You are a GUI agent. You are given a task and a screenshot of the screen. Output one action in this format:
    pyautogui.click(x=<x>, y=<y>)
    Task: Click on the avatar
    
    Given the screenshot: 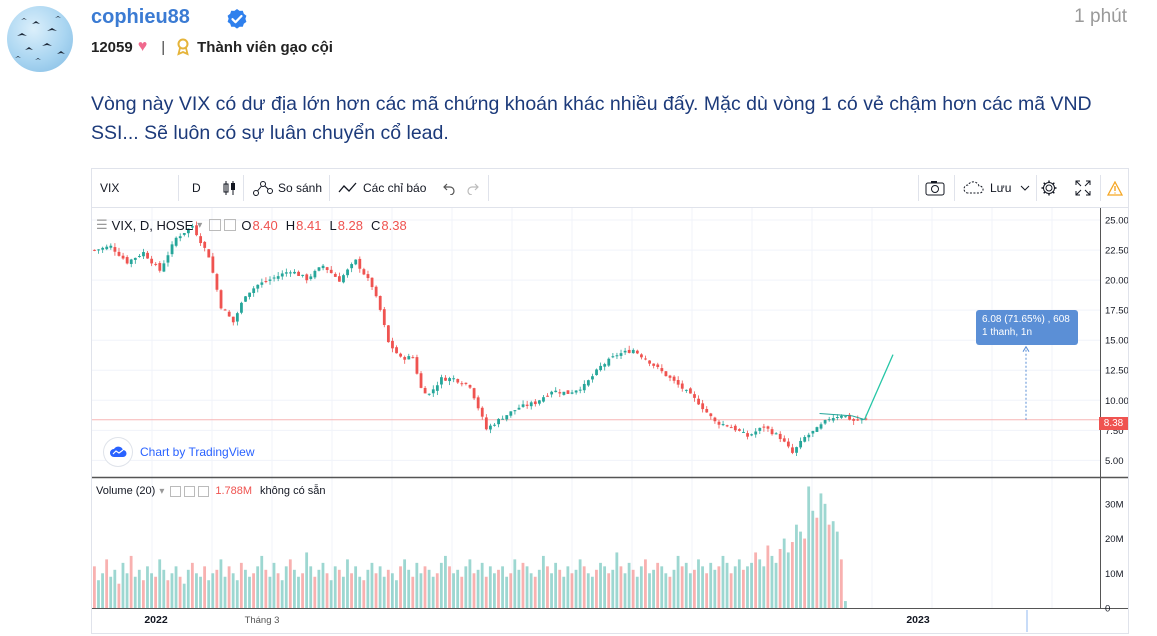 What is the action you would take?
    pyautogui.click(x=40, y=39)
    